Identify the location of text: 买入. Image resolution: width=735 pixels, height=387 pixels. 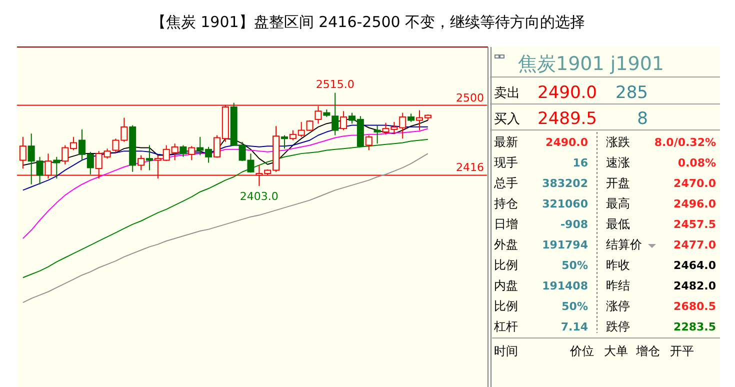
(507, 119).